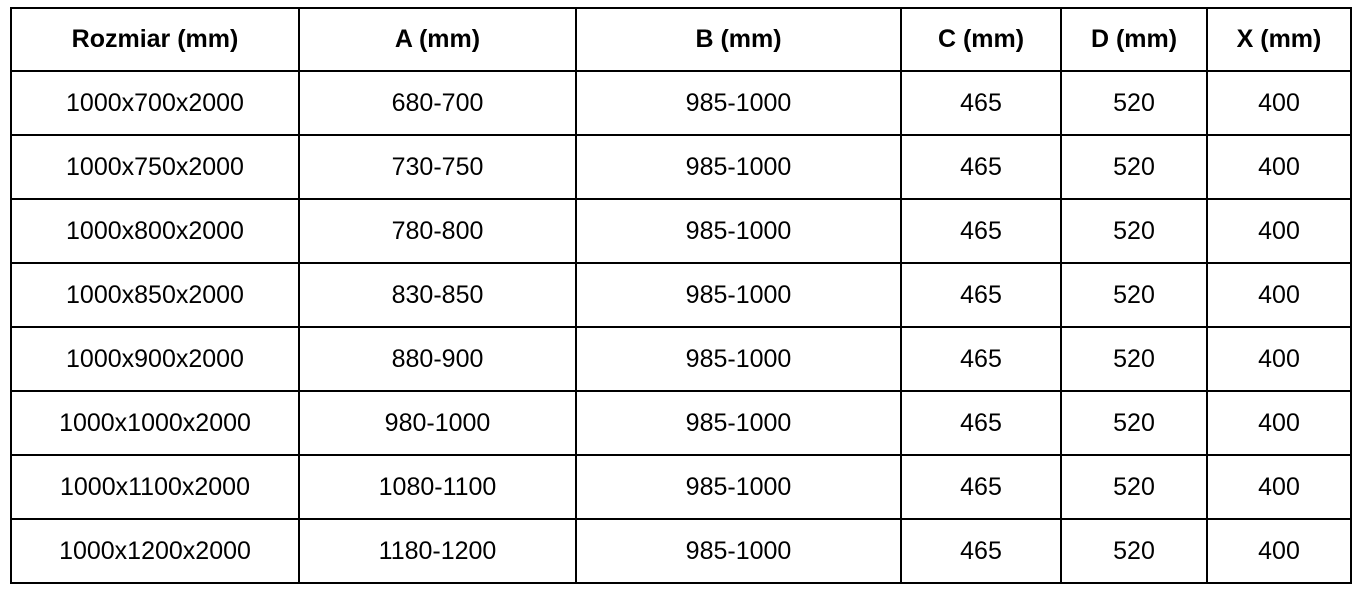  Describe the element at coordinates (437, 167) in the screenshot. I see `cell-a: 730-750` at that location.